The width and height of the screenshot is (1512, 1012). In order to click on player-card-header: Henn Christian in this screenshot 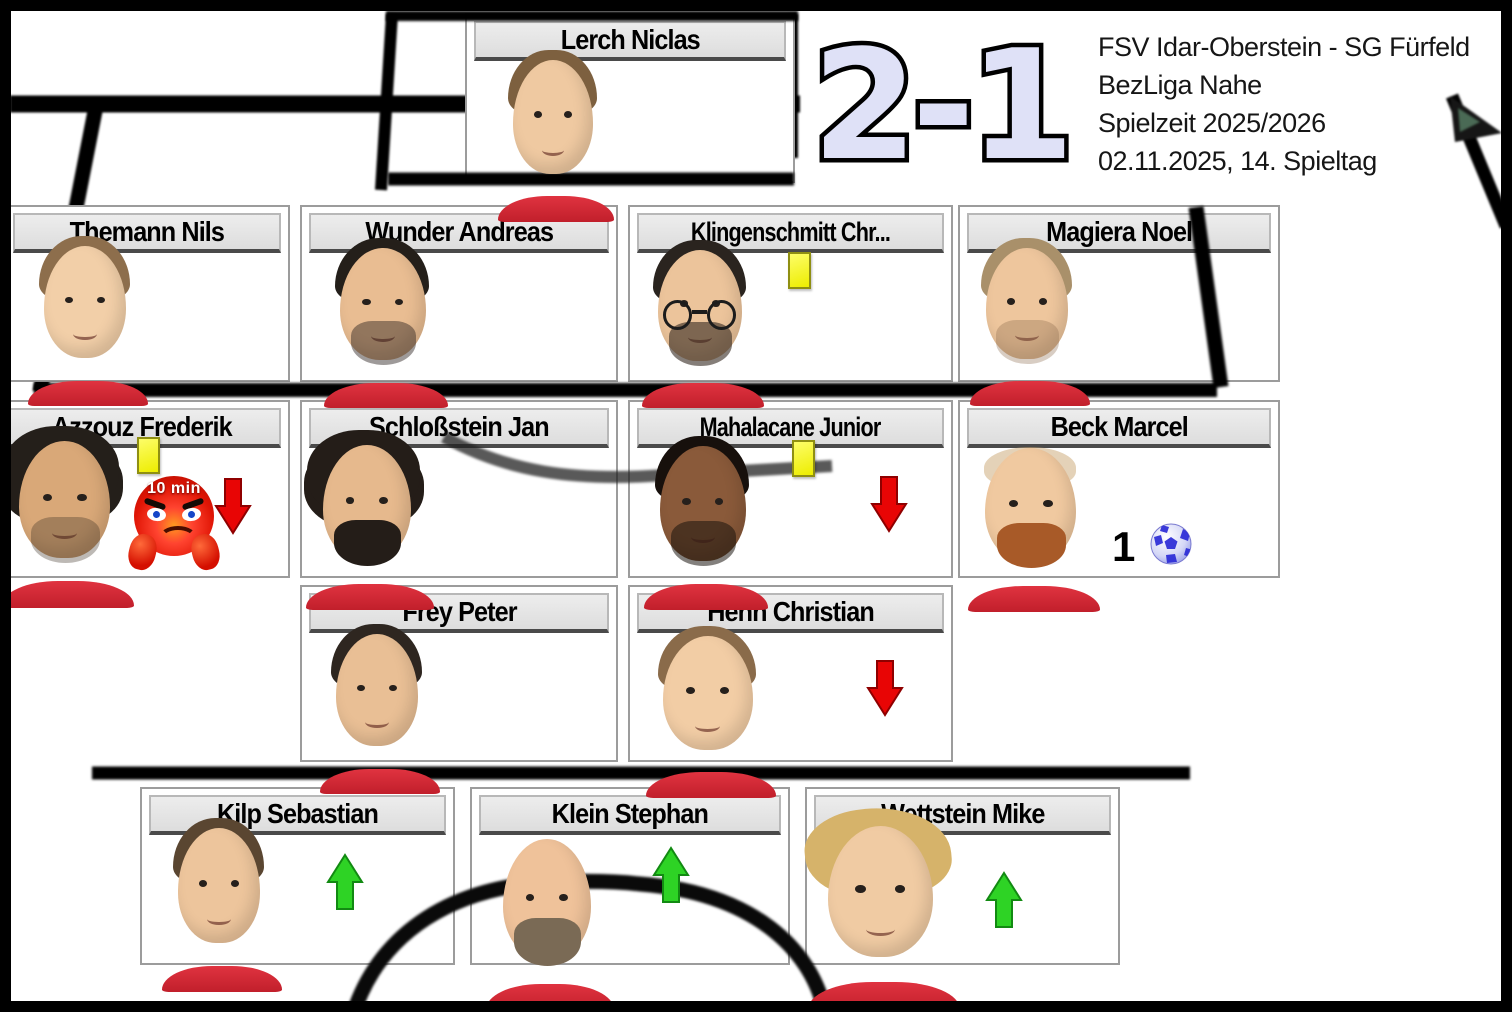, I will do `click(790, 613)`.